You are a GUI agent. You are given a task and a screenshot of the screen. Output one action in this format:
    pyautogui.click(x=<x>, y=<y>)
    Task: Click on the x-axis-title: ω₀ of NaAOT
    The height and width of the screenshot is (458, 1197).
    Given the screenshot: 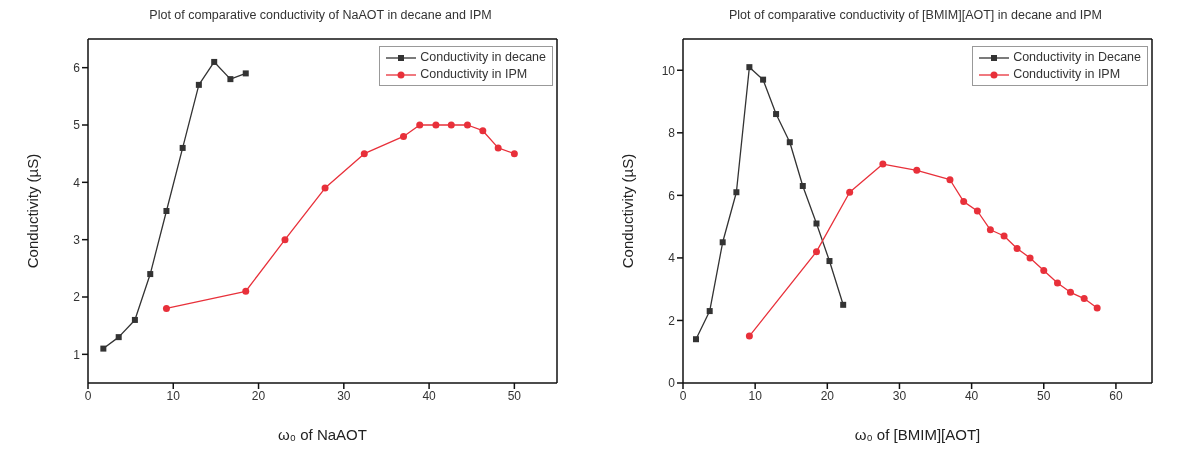 What is the action you would take?
    pyautogui.click(x=322, y=434)
    